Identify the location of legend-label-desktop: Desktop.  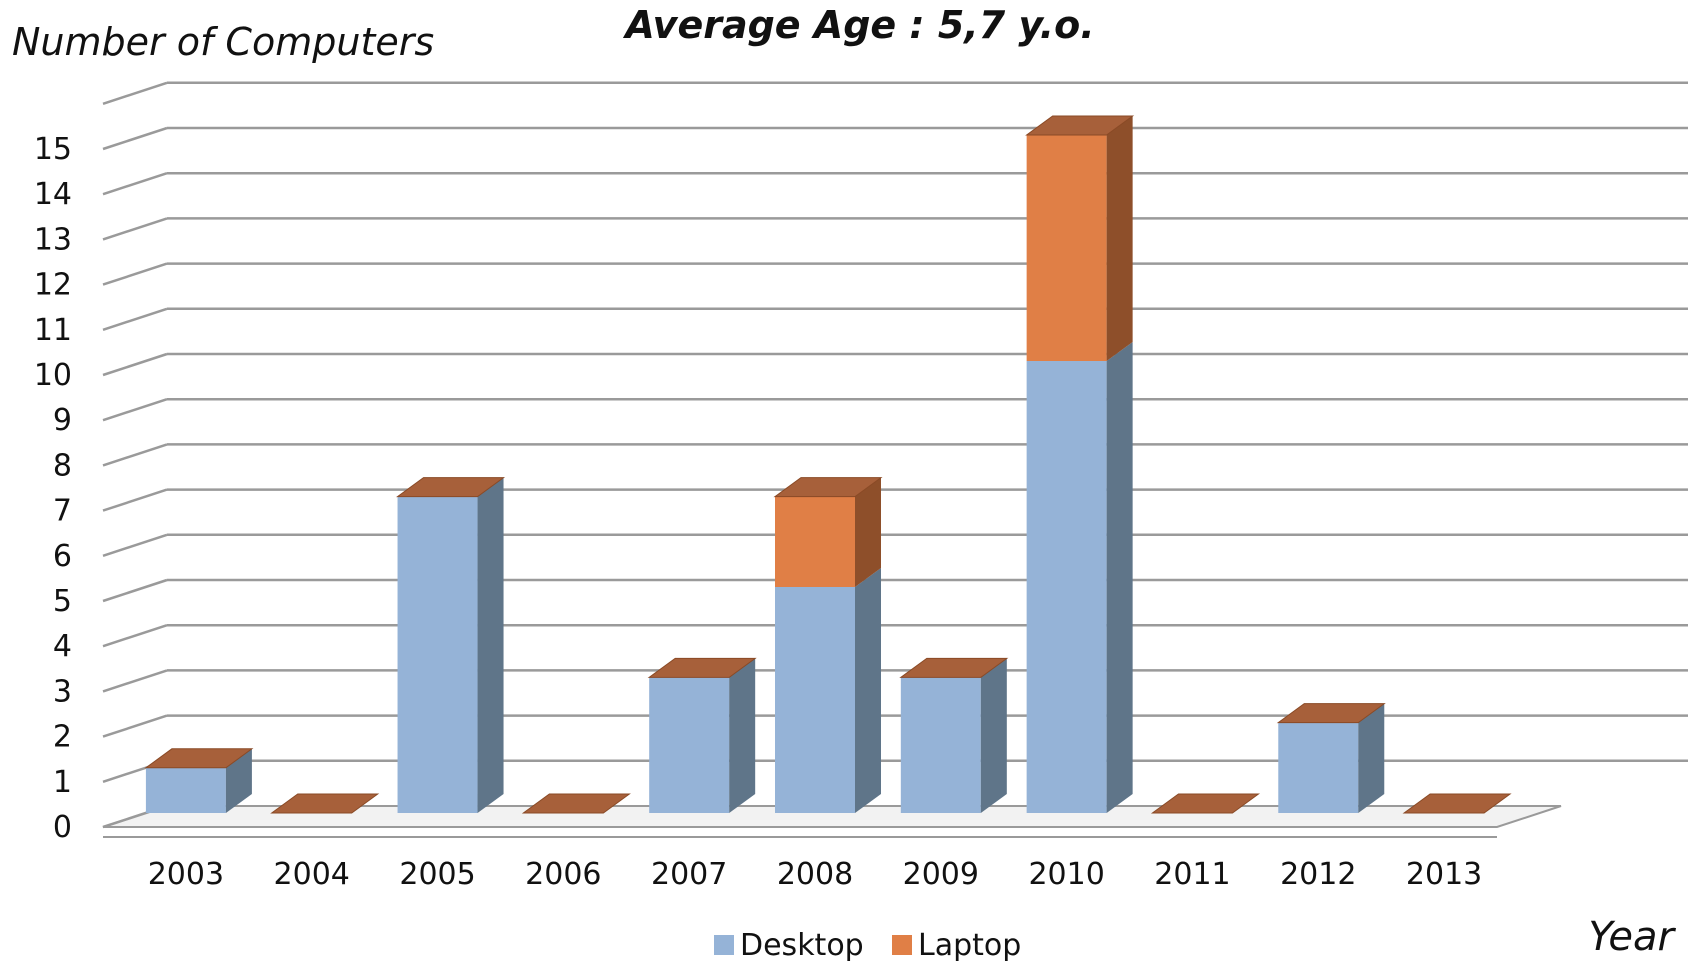
(802, 944).